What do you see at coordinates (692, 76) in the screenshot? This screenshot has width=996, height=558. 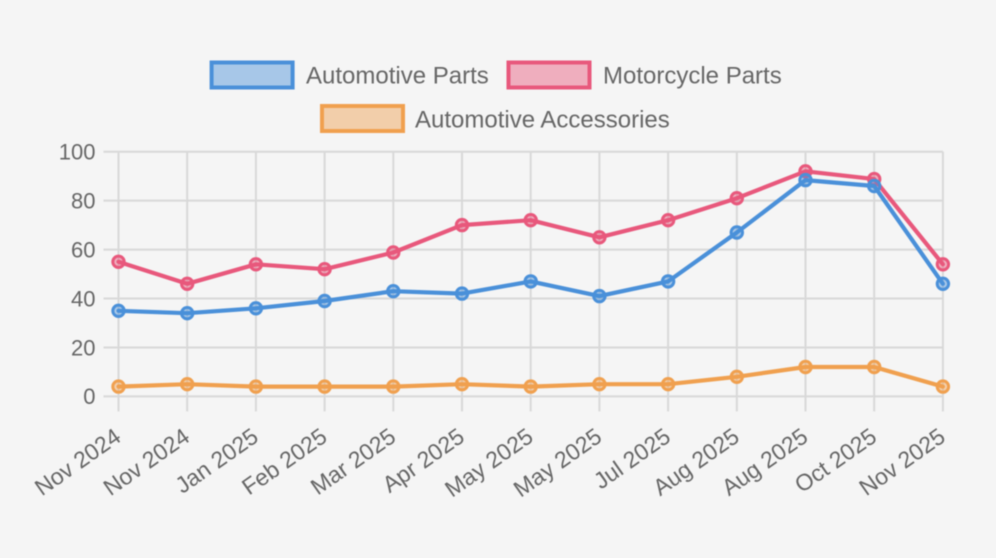 I see `svg-text: Motorcycle Parts` at bounding box center [692, 76].